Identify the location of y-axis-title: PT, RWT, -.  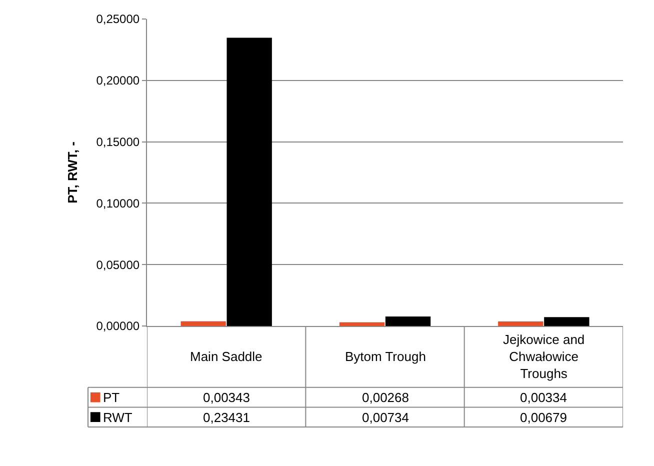
(72, 173).